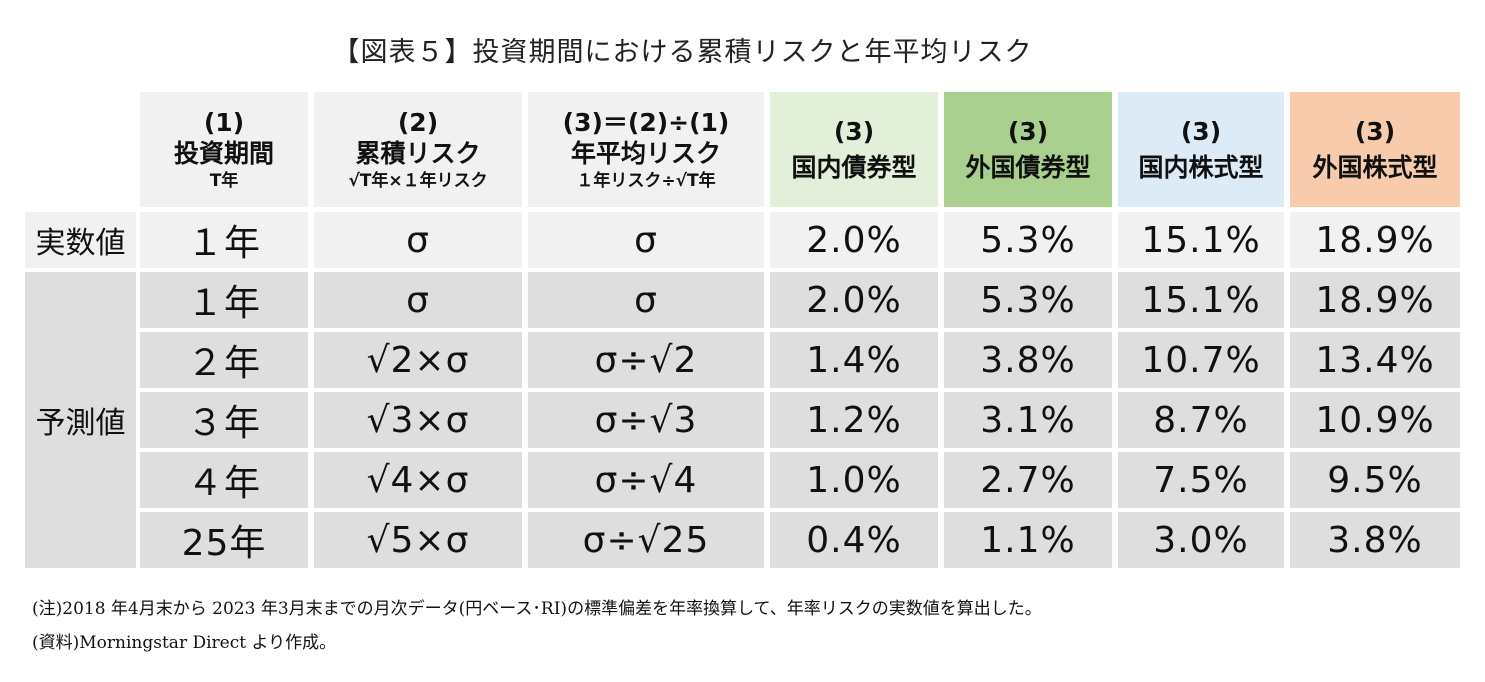 The width and height of the screenshot is (1485, 682). What do you see at coordinates (418, 360) in the screenshot?
I see `cell-cumulative-risk: √2×σ` at bounding box center [418, 360].